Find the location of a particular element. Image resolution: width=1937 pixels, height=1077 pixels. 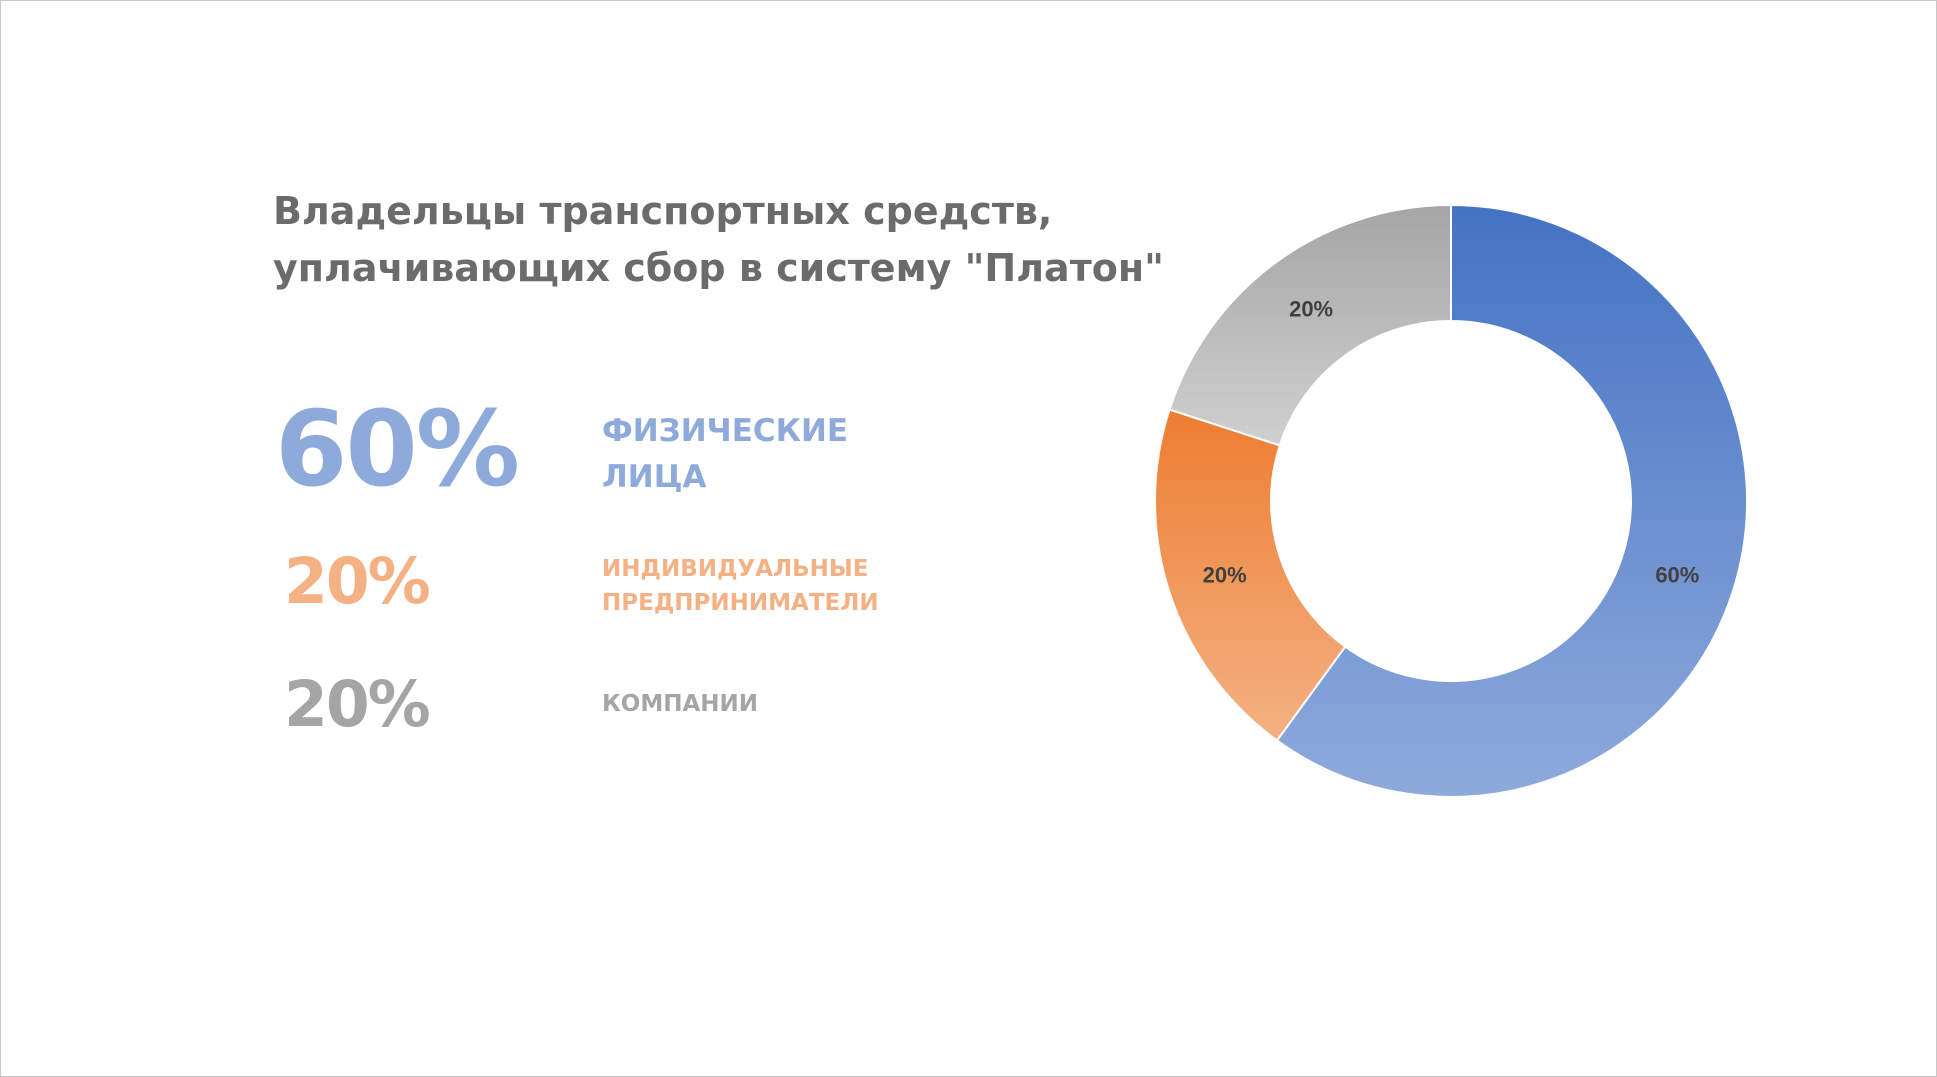

stat-percent-entrepreneurs: 20% is located at coordinates (357, 581).